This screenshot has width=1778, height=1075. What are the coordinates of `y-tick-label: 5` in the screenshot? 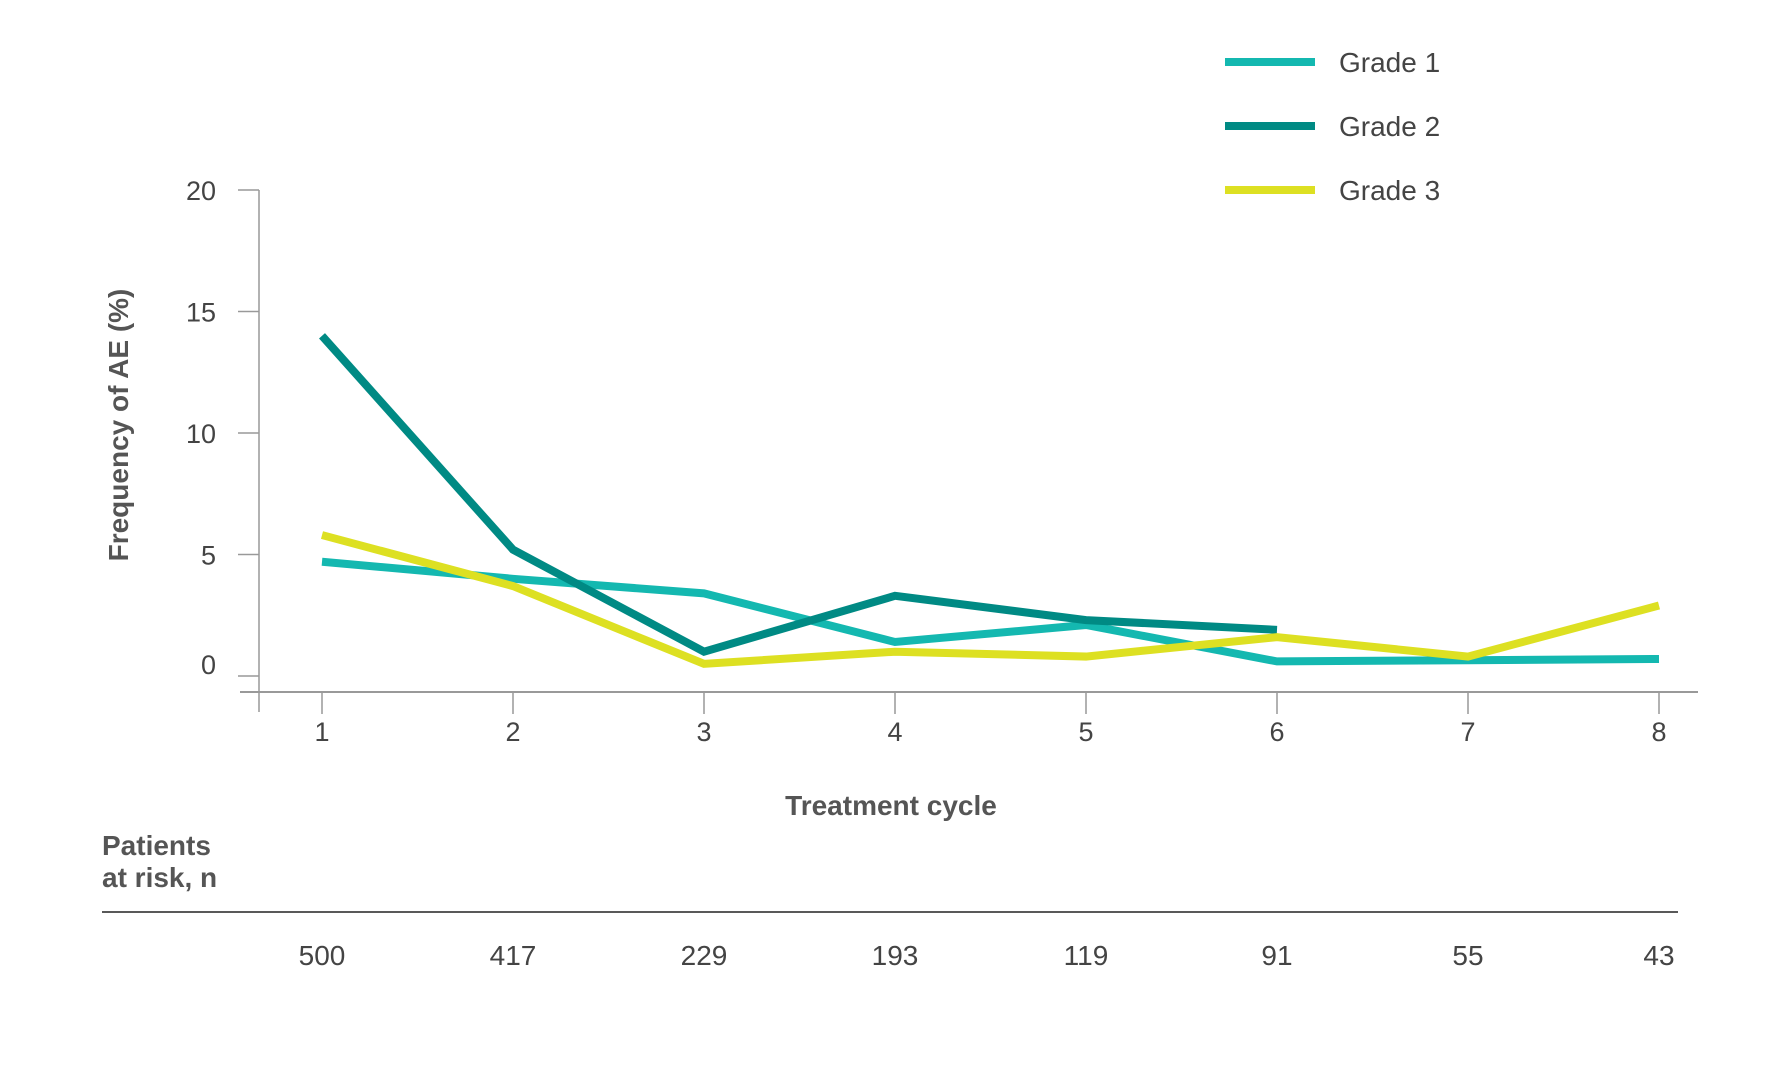 It's located at (208, 556).